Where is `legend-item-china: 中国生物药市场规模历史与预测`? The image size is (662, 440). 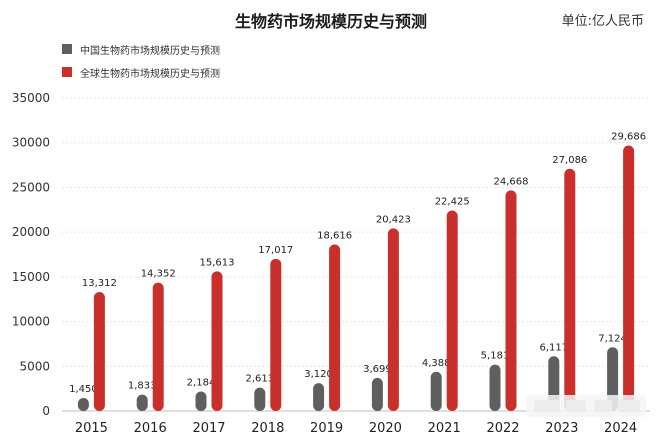
legend-item-china: 中国生物药市场规模历史与预测 is located at coordinates (141, 49).